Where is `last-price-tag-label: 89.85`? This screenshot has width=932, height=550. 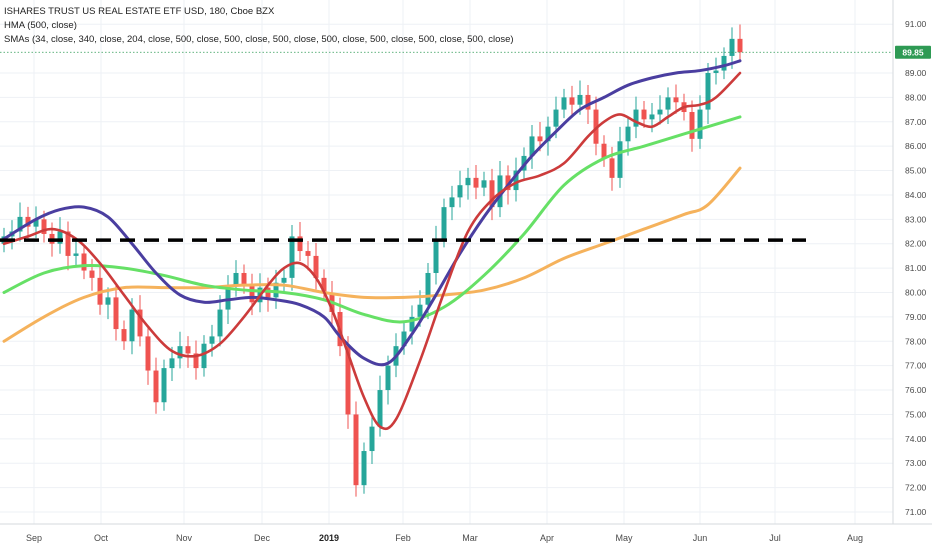
last-price-tag-label: 89.85 is located at coordinates (913, 52).